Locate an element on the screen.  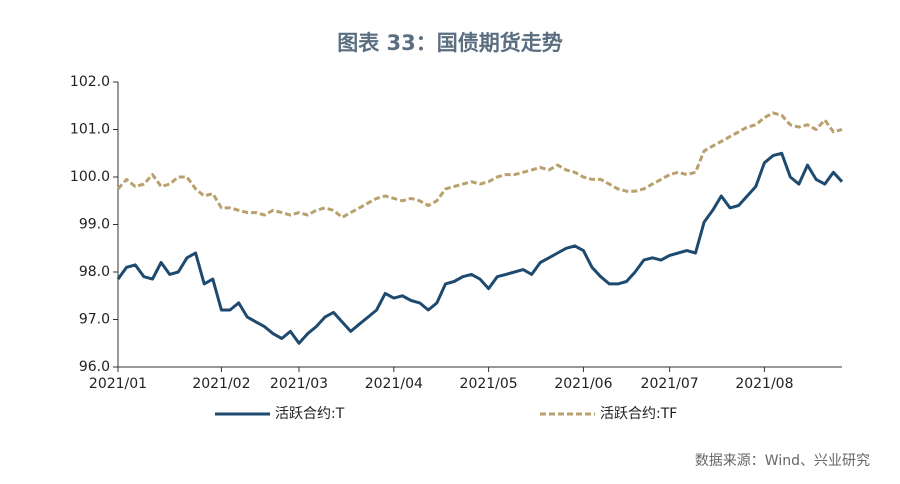
x-tick-label: 2021/06 is located at coordinates (583, 384).